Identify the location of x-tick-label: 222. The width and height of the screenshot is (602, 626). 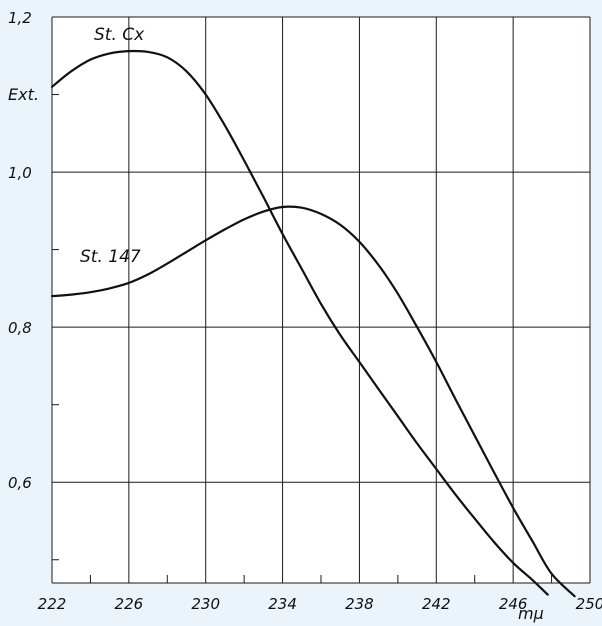
(52, 604).